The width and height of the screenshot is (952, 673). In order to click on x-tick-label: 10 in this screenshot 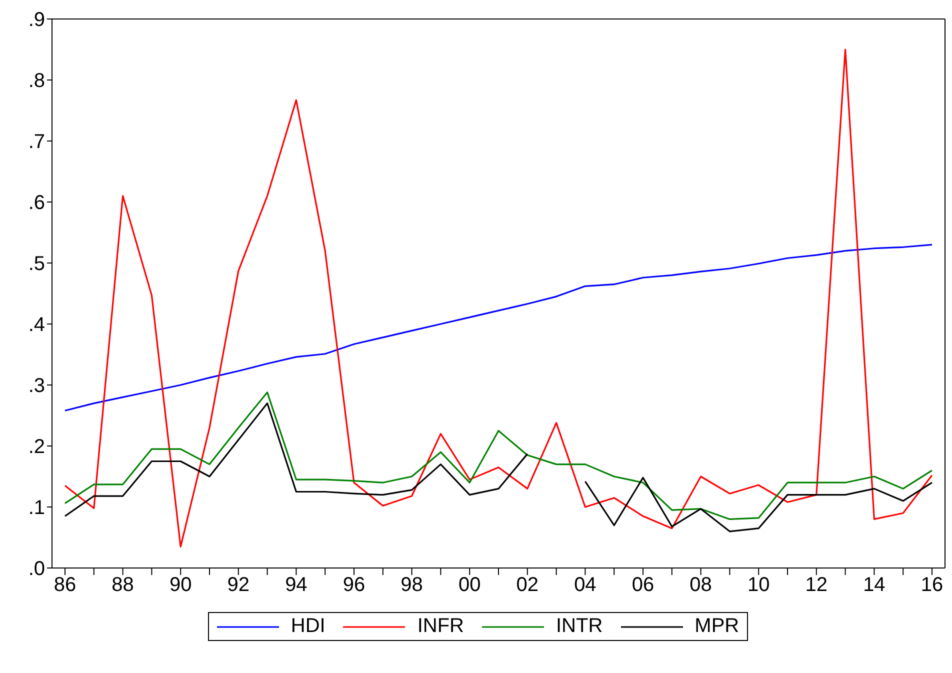, I will do `click(758, 585)`.